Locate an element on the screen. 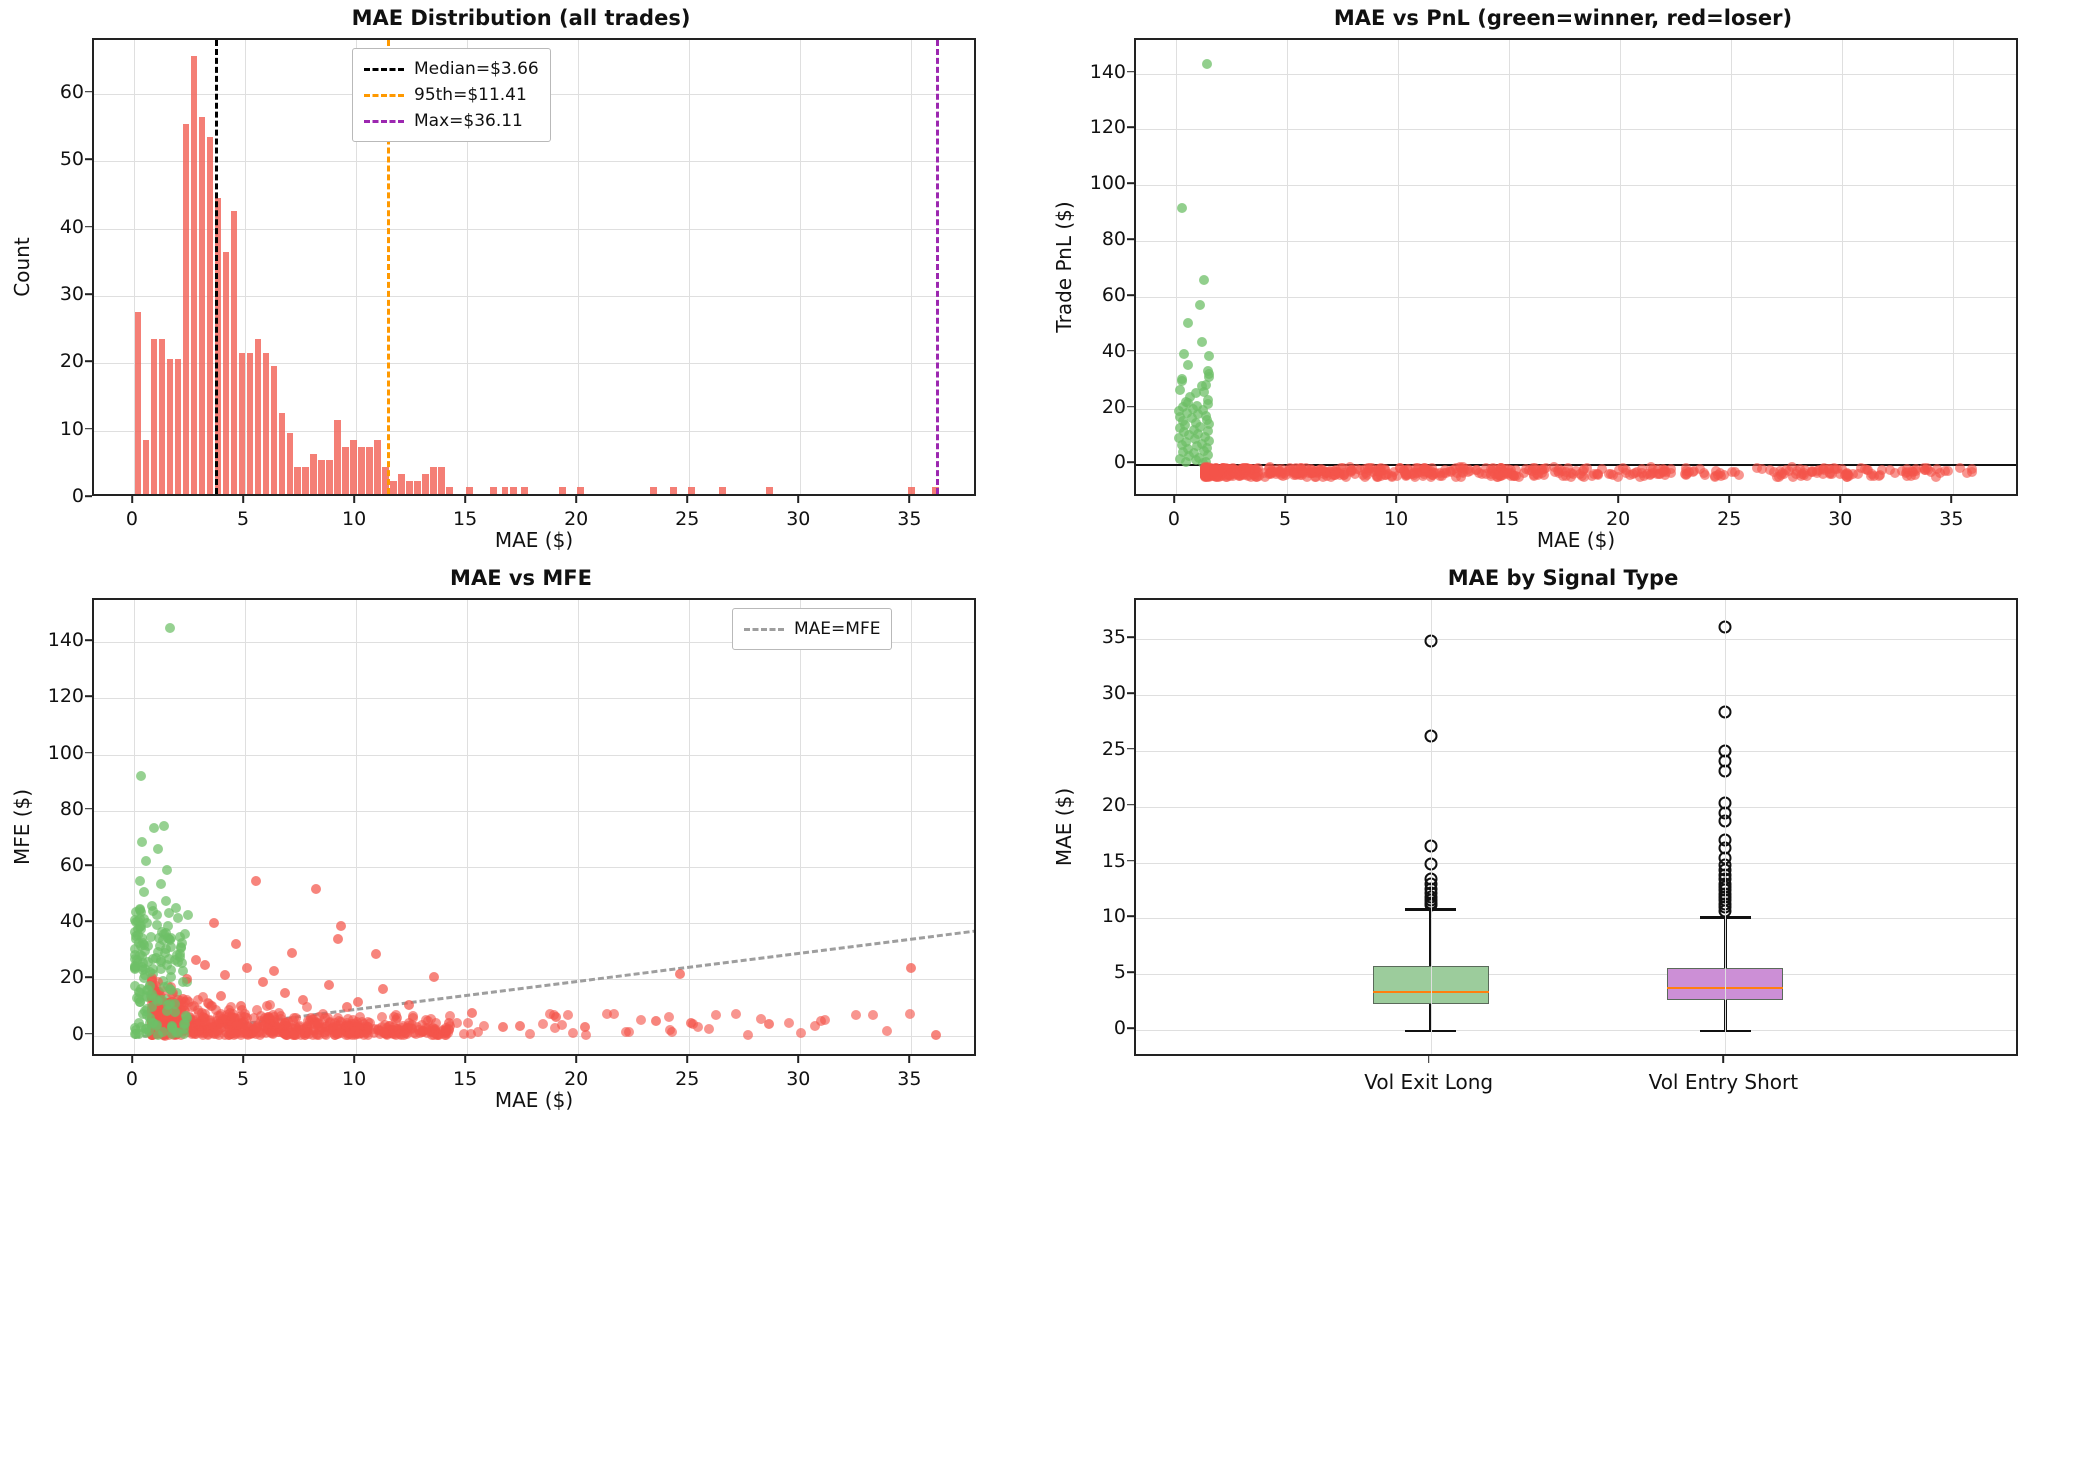  x-tick-label-category: Vol Entry Short is located at coordinates (1723, 1082).